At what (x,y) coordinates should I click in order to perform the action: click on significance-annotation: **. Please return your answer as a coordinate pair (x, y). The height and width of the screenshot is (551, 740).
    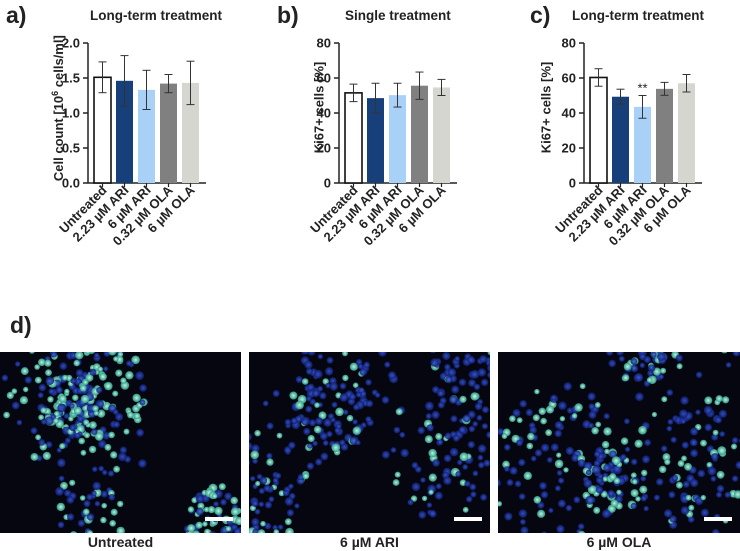
    Looking at the image, I should click on (642, 88).